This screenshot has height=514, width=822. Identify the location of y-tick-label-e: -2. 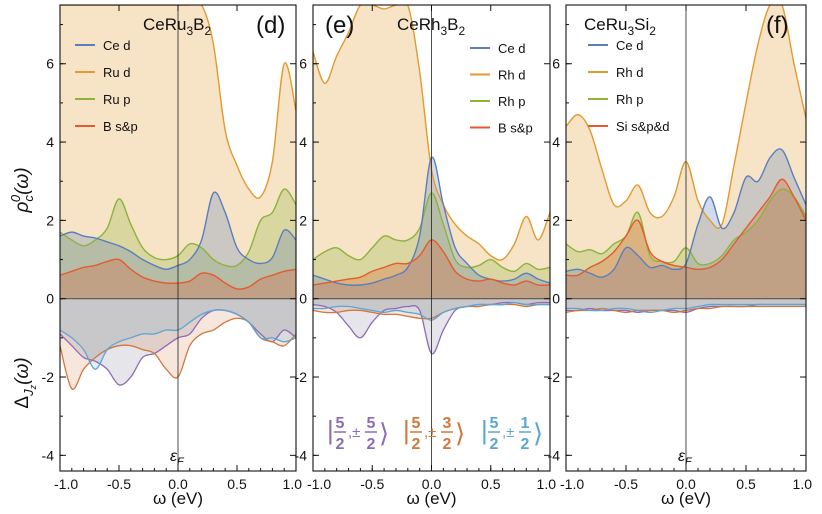
(301, 377).